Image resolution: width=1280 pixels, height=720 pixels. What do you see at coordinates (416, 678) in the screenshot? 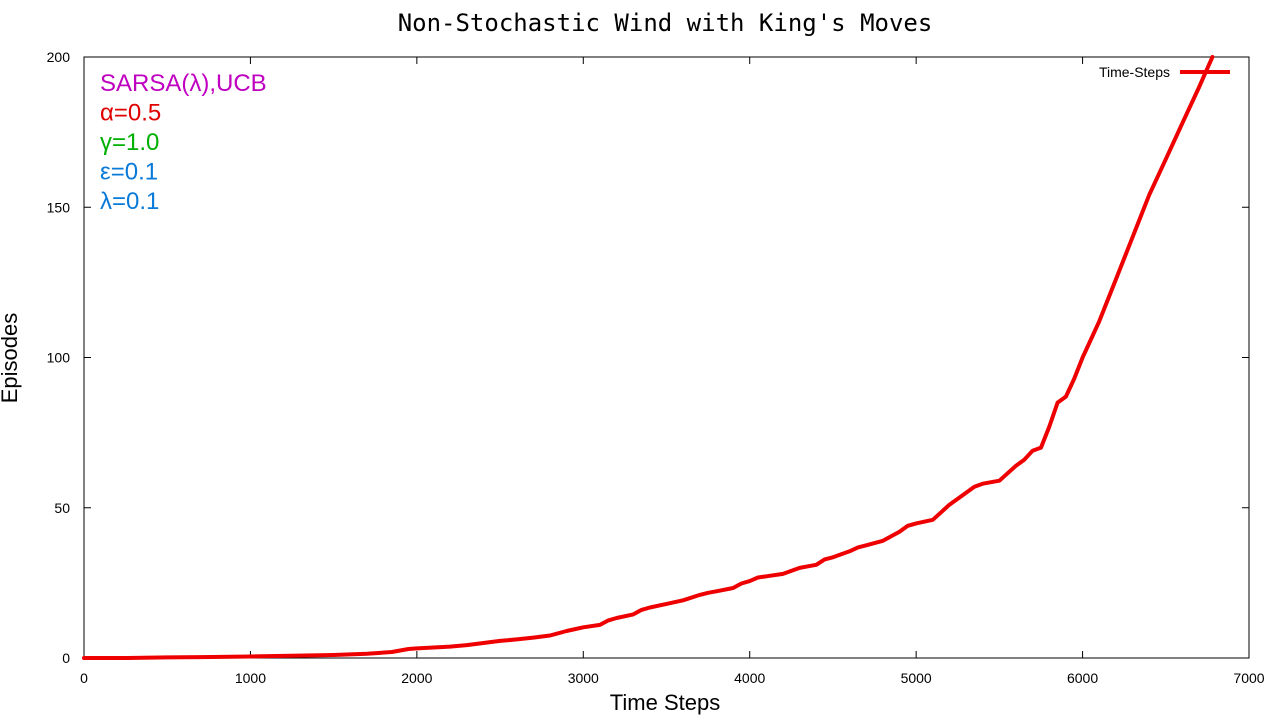
I see `x-tick-label: 2000` at bounding box center [416, 678].